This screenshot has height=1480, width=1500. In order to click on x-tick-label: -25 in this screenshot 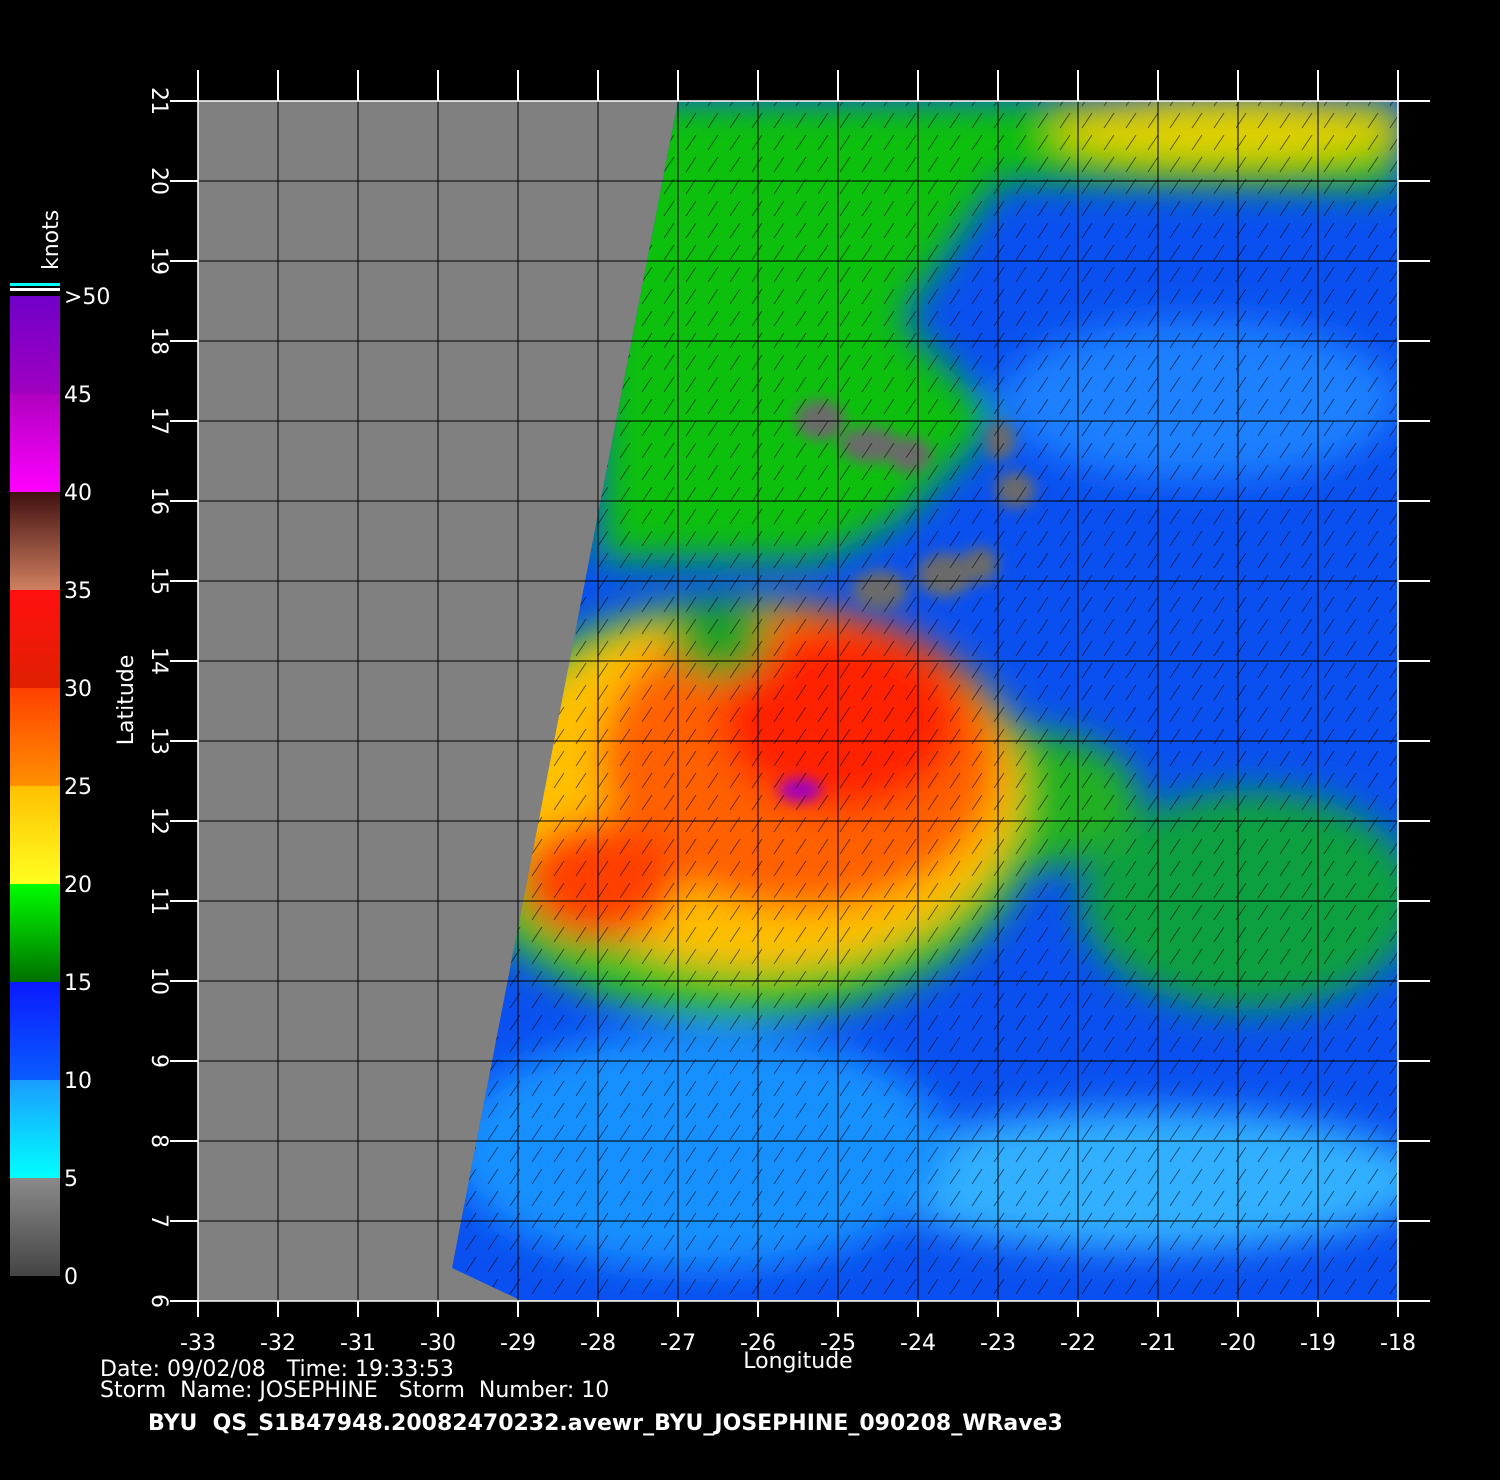, I will do `click(838, 1343)`.